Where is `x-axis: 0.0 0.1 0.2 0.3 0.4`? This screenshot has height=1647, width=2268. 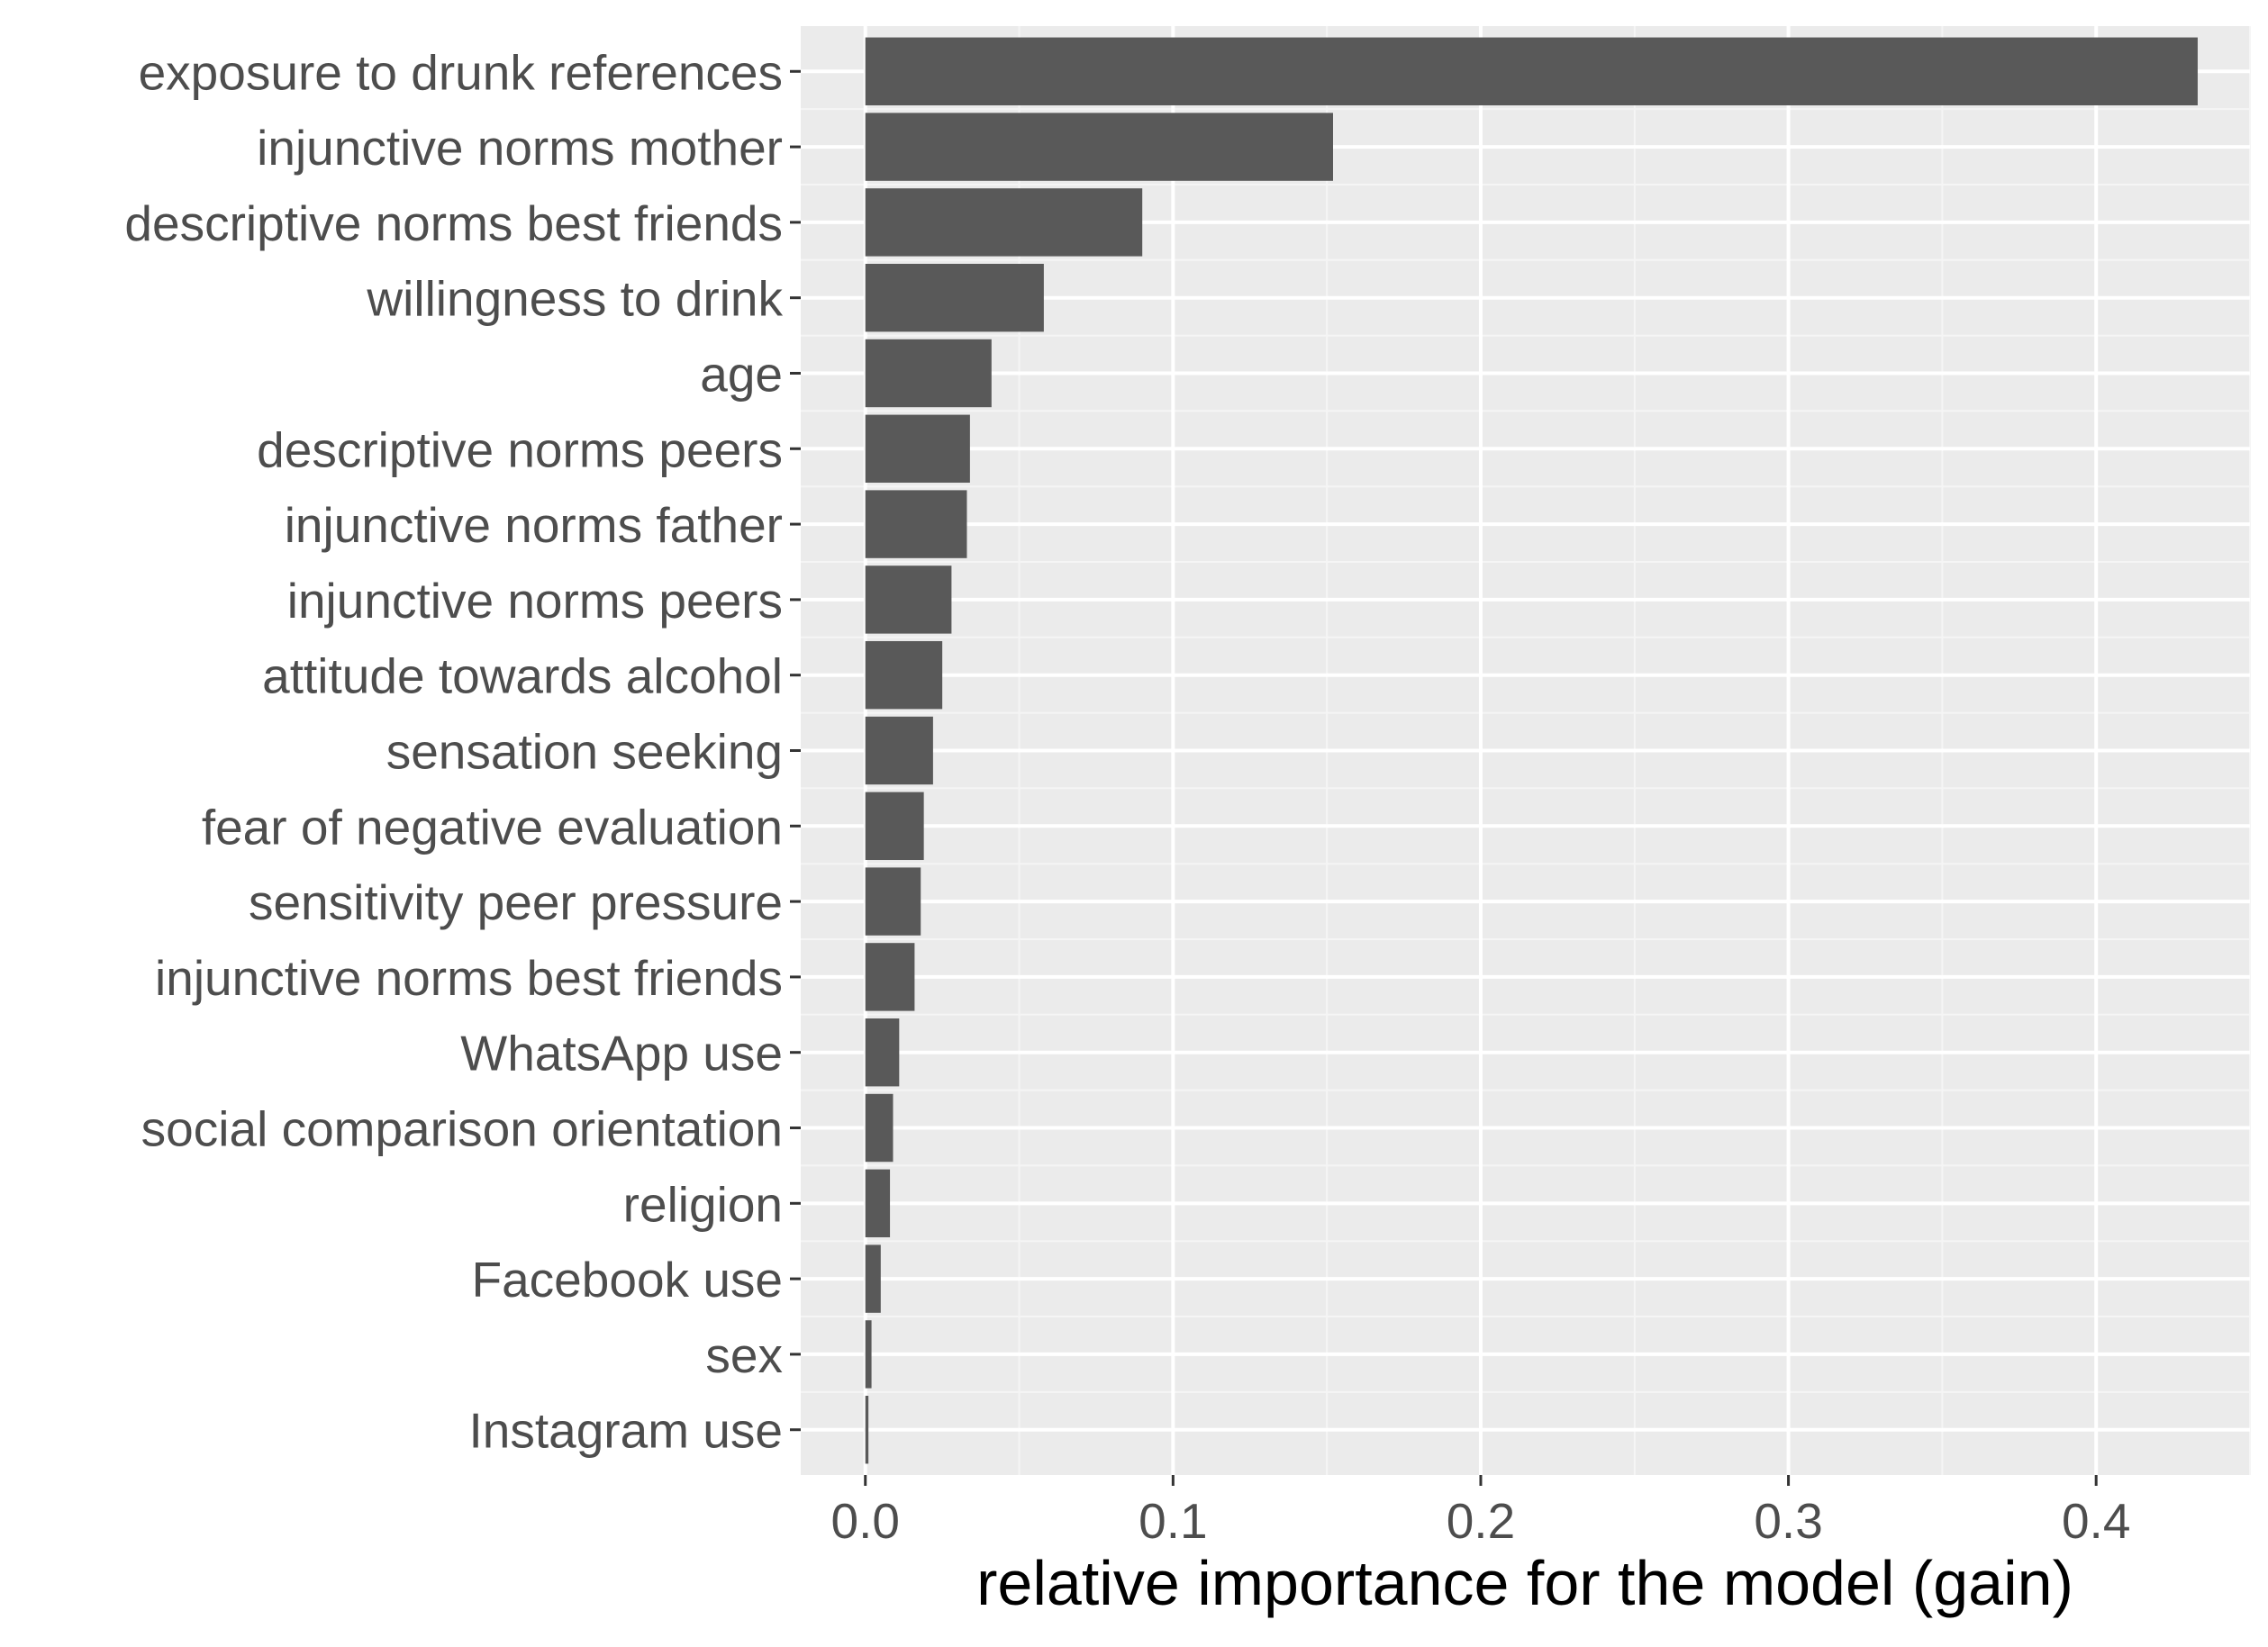
x-axis: 0.0 0.1 0.2 0.3 0.4 is located at coordinates (1480, 1512).